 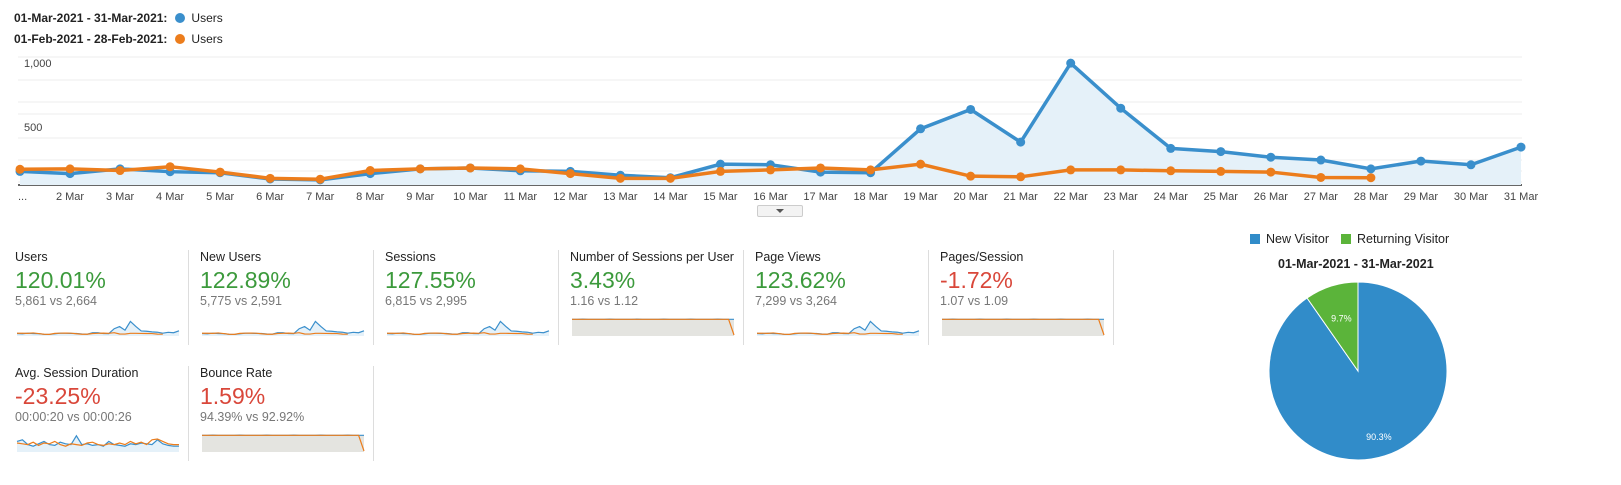 I want to click on scorecard-new-users: New Users 122.89% 5,775 vs 2,591, so click(x=285, y=297).